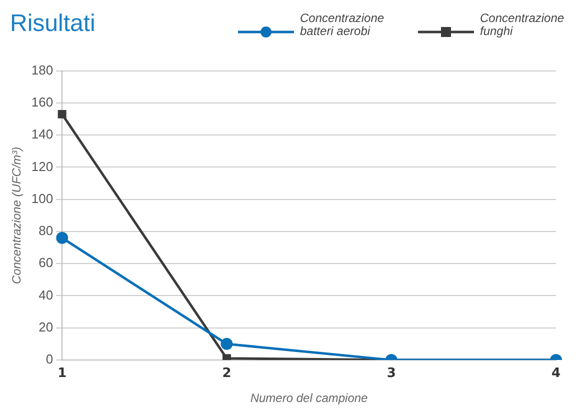  What do you see at coordinates (42, 166) in the screenshot?
I see `y-tick-label: 120` at bounding box center [42, 166].